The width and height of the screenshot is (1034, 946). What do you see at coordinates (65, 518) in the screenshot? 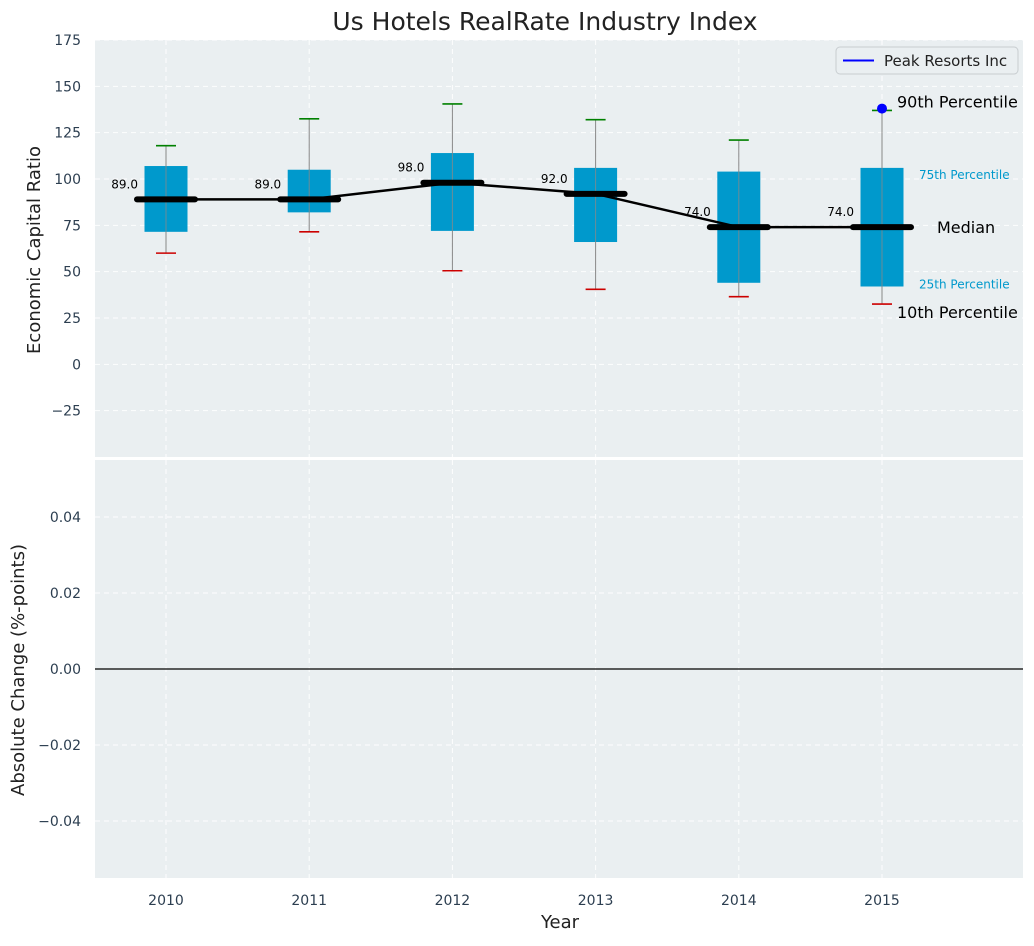
I see `bottom-y-tick-label: 0.04` at bounding box center [65, 518].